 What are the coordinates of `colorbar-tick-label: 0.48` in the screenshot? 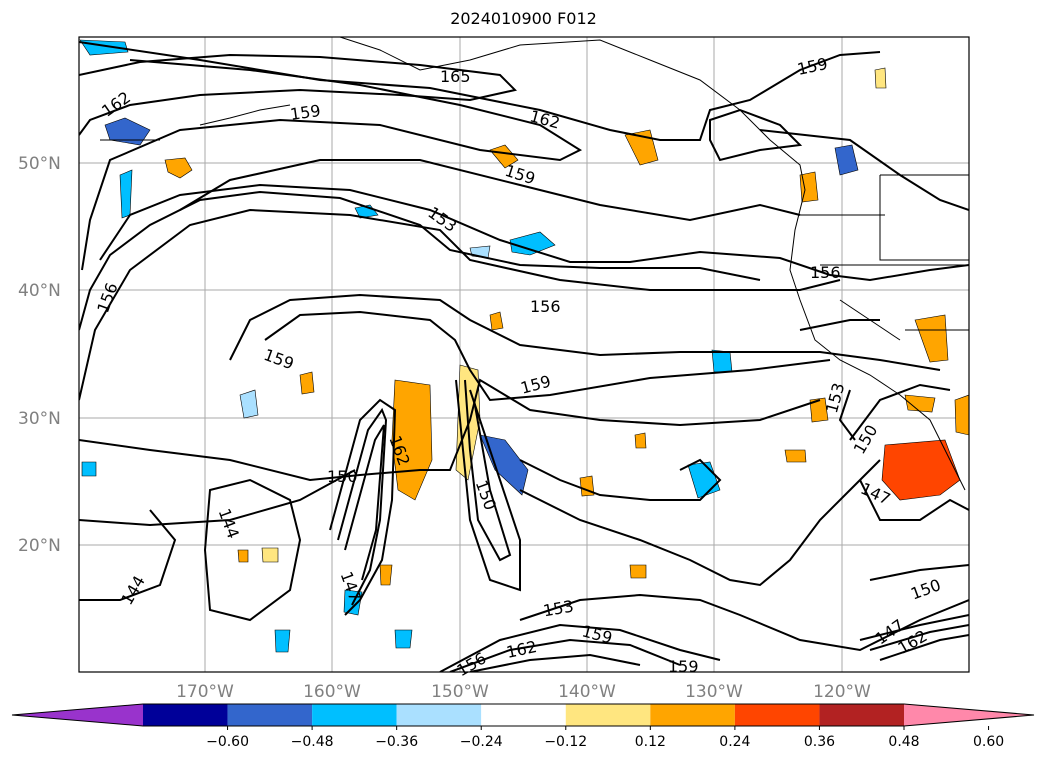 It's located at (903, 742).